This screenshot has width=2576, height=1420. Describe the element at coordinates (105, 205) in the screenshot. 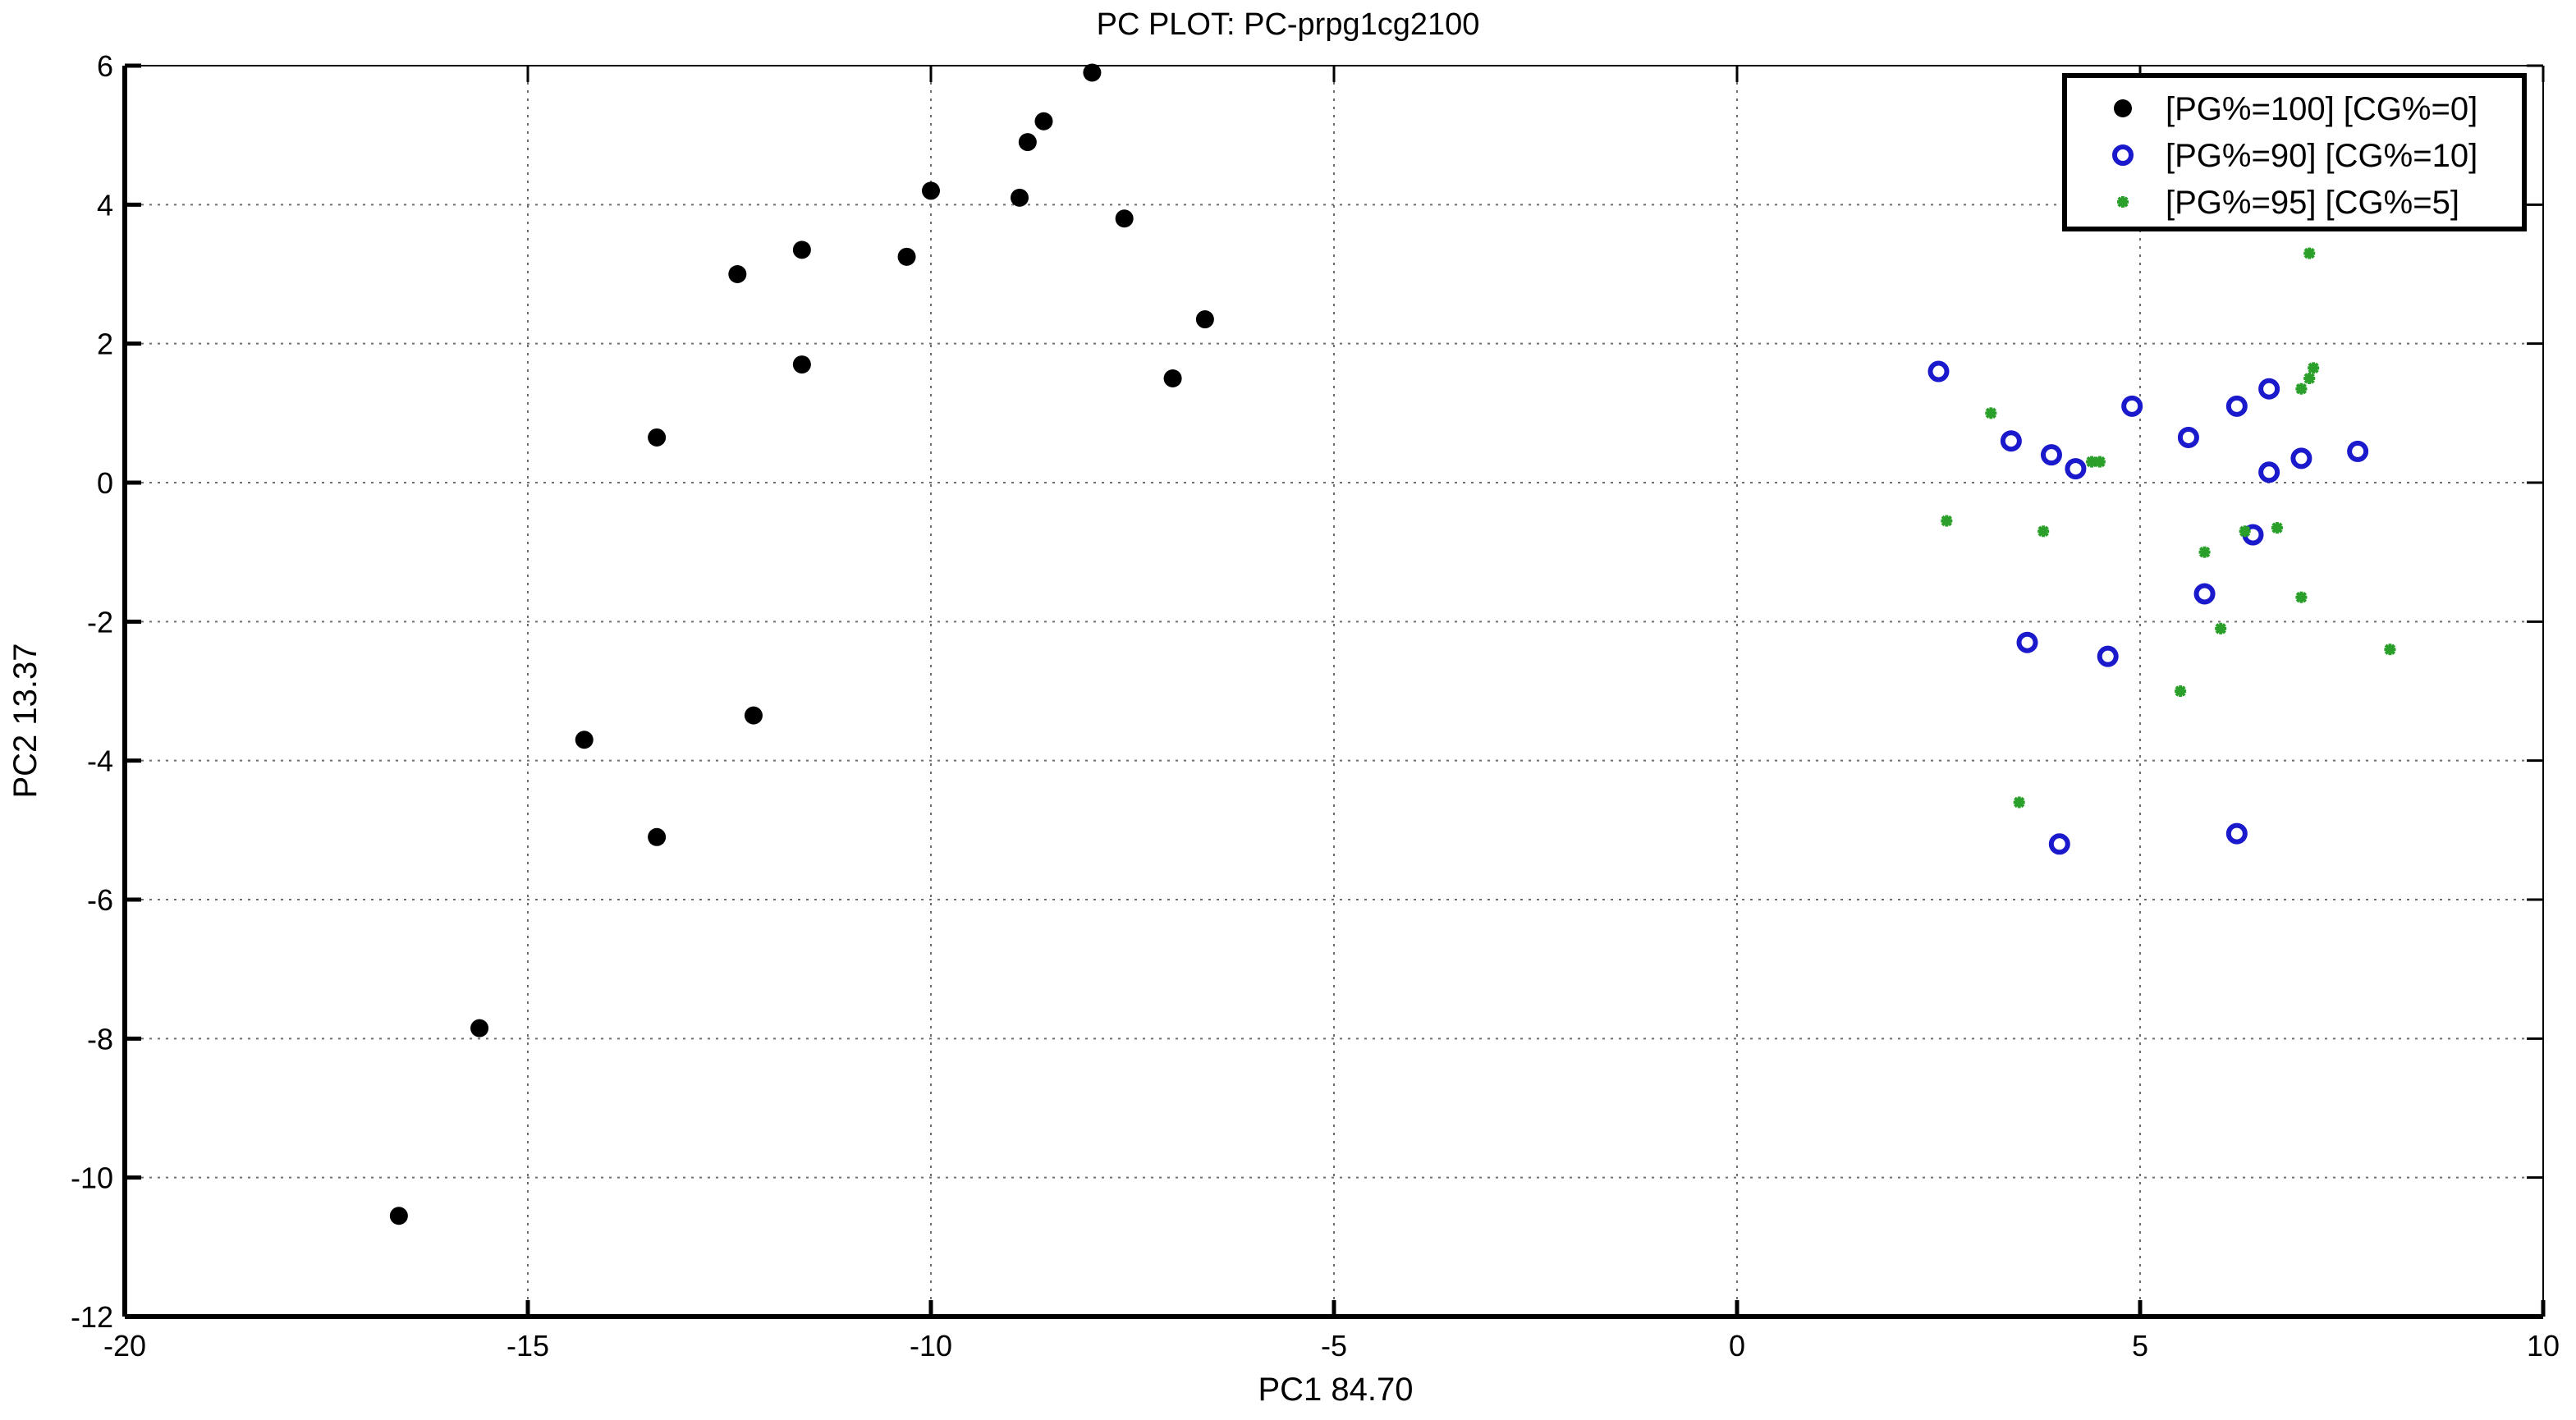

I see `y-tick-label: 4` at that location.